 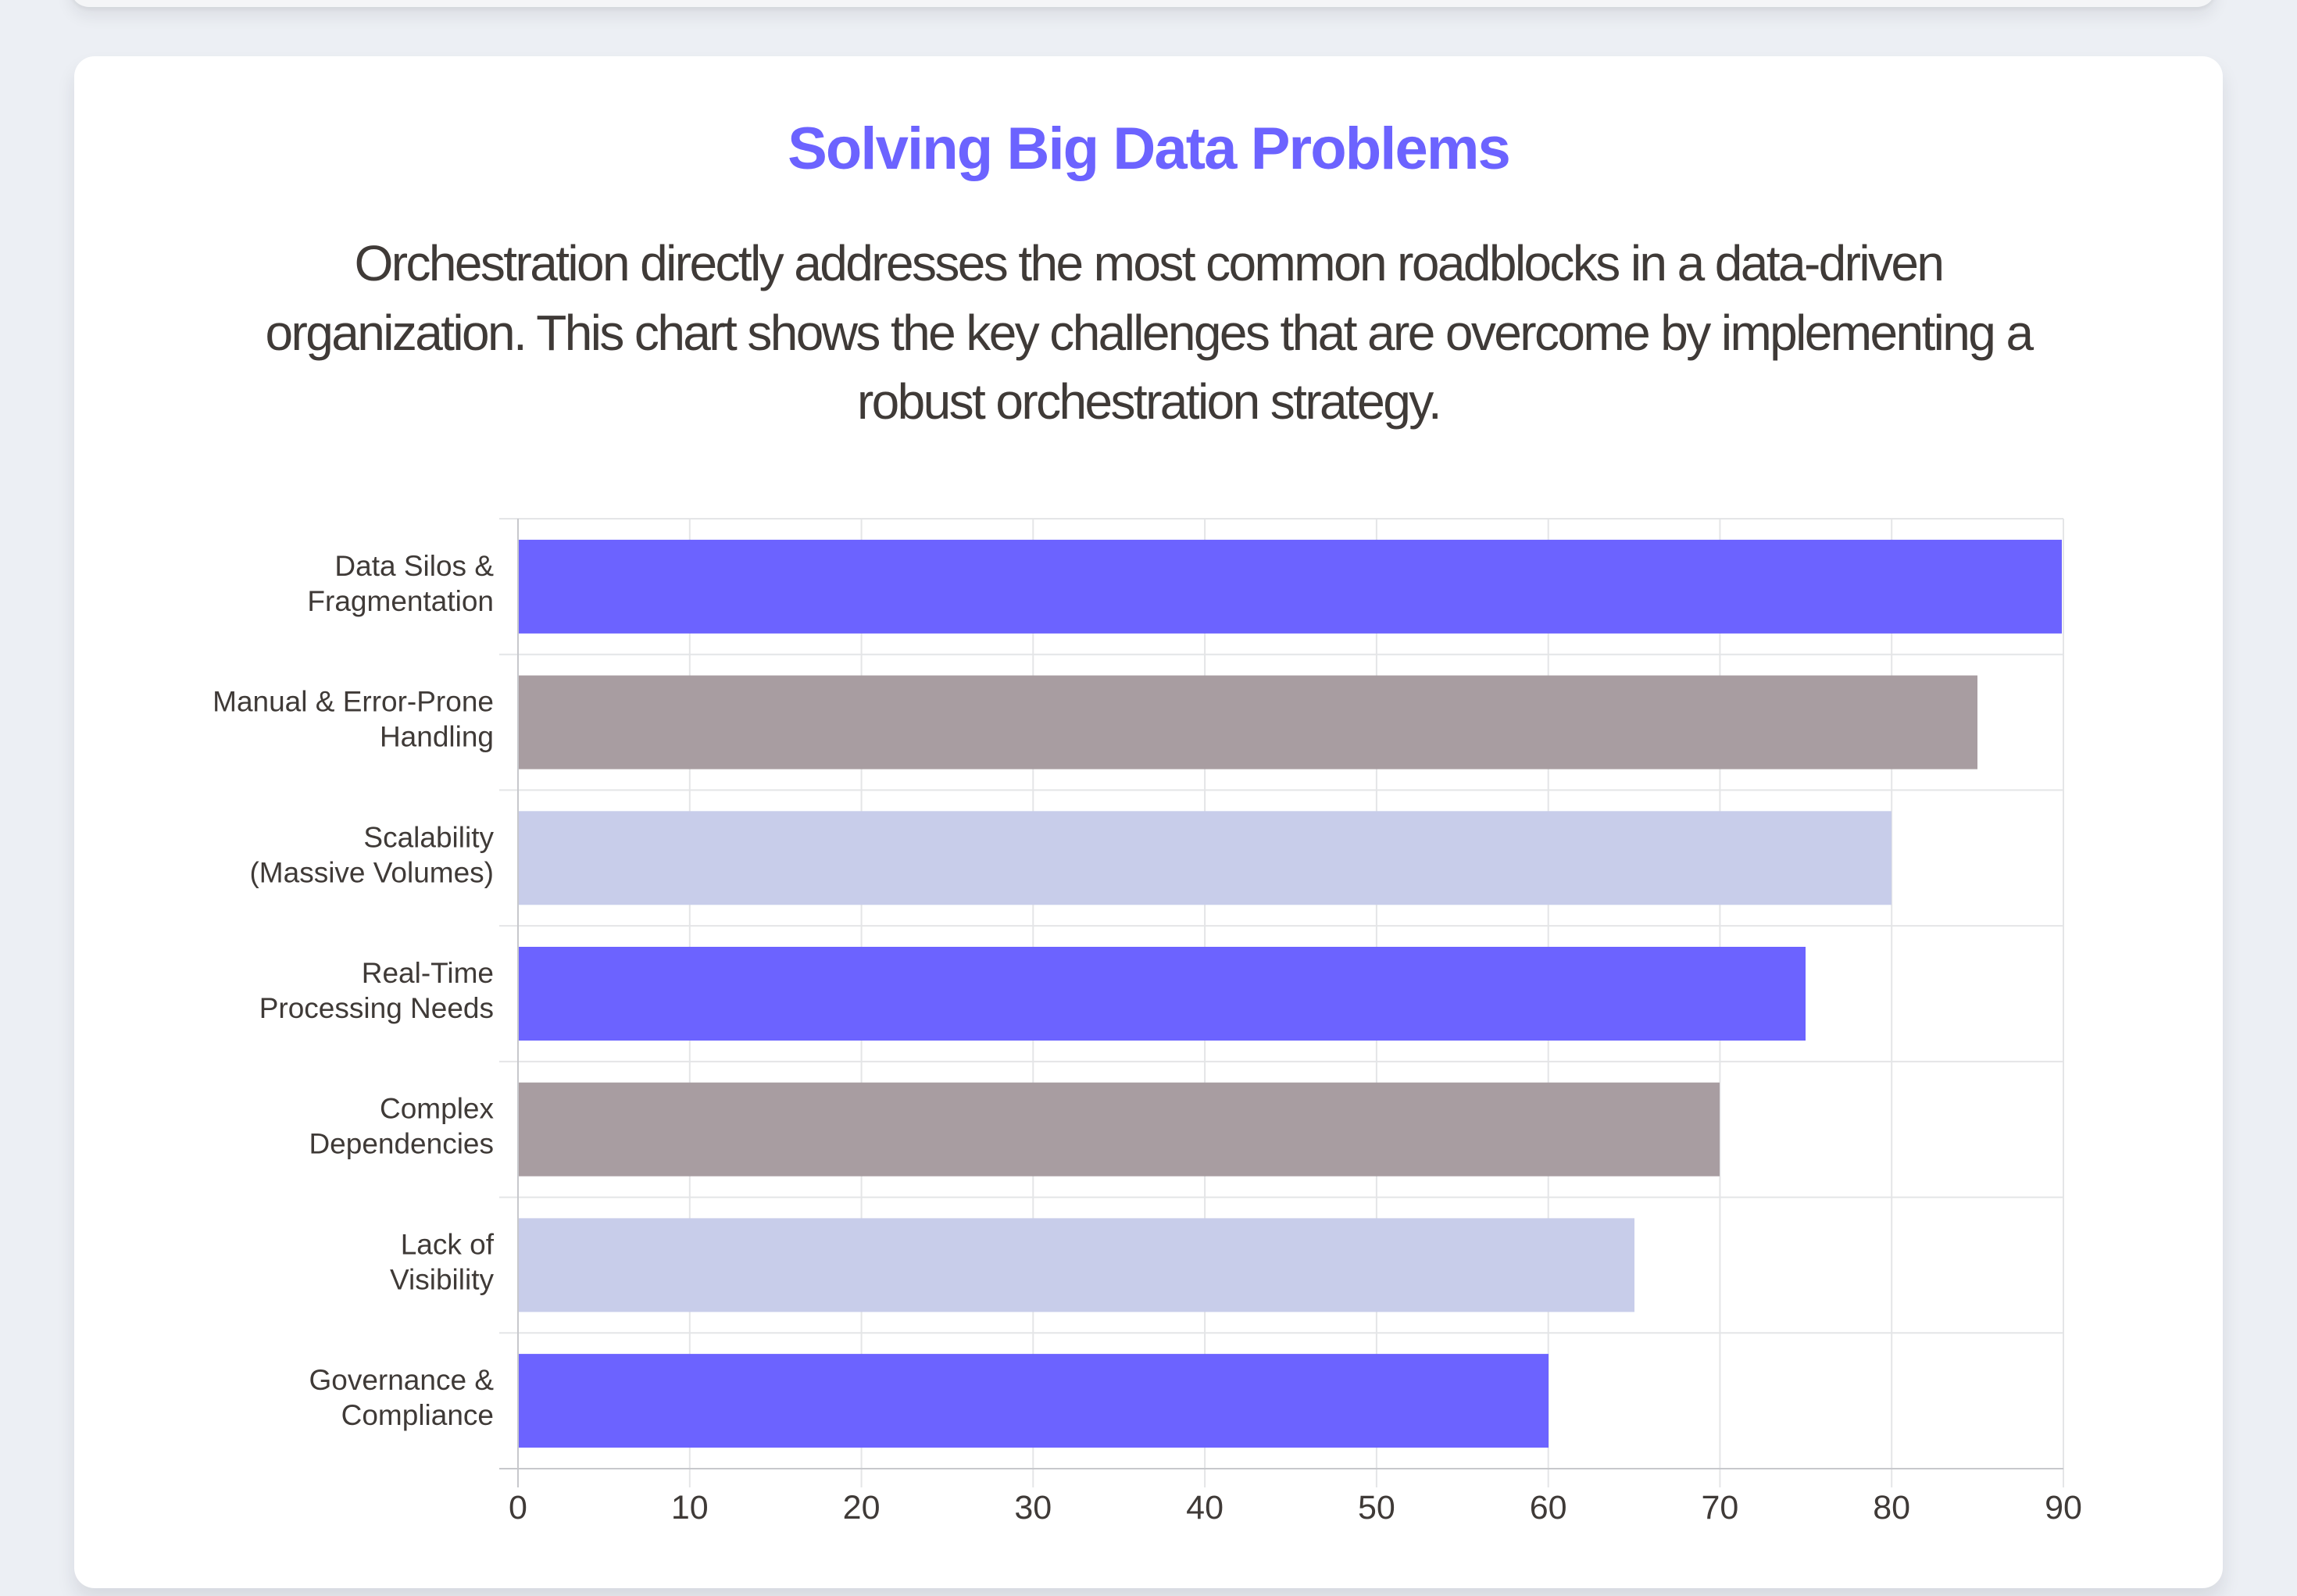 I want to click on svg-text: 60, so click(x=1548, y=1507).